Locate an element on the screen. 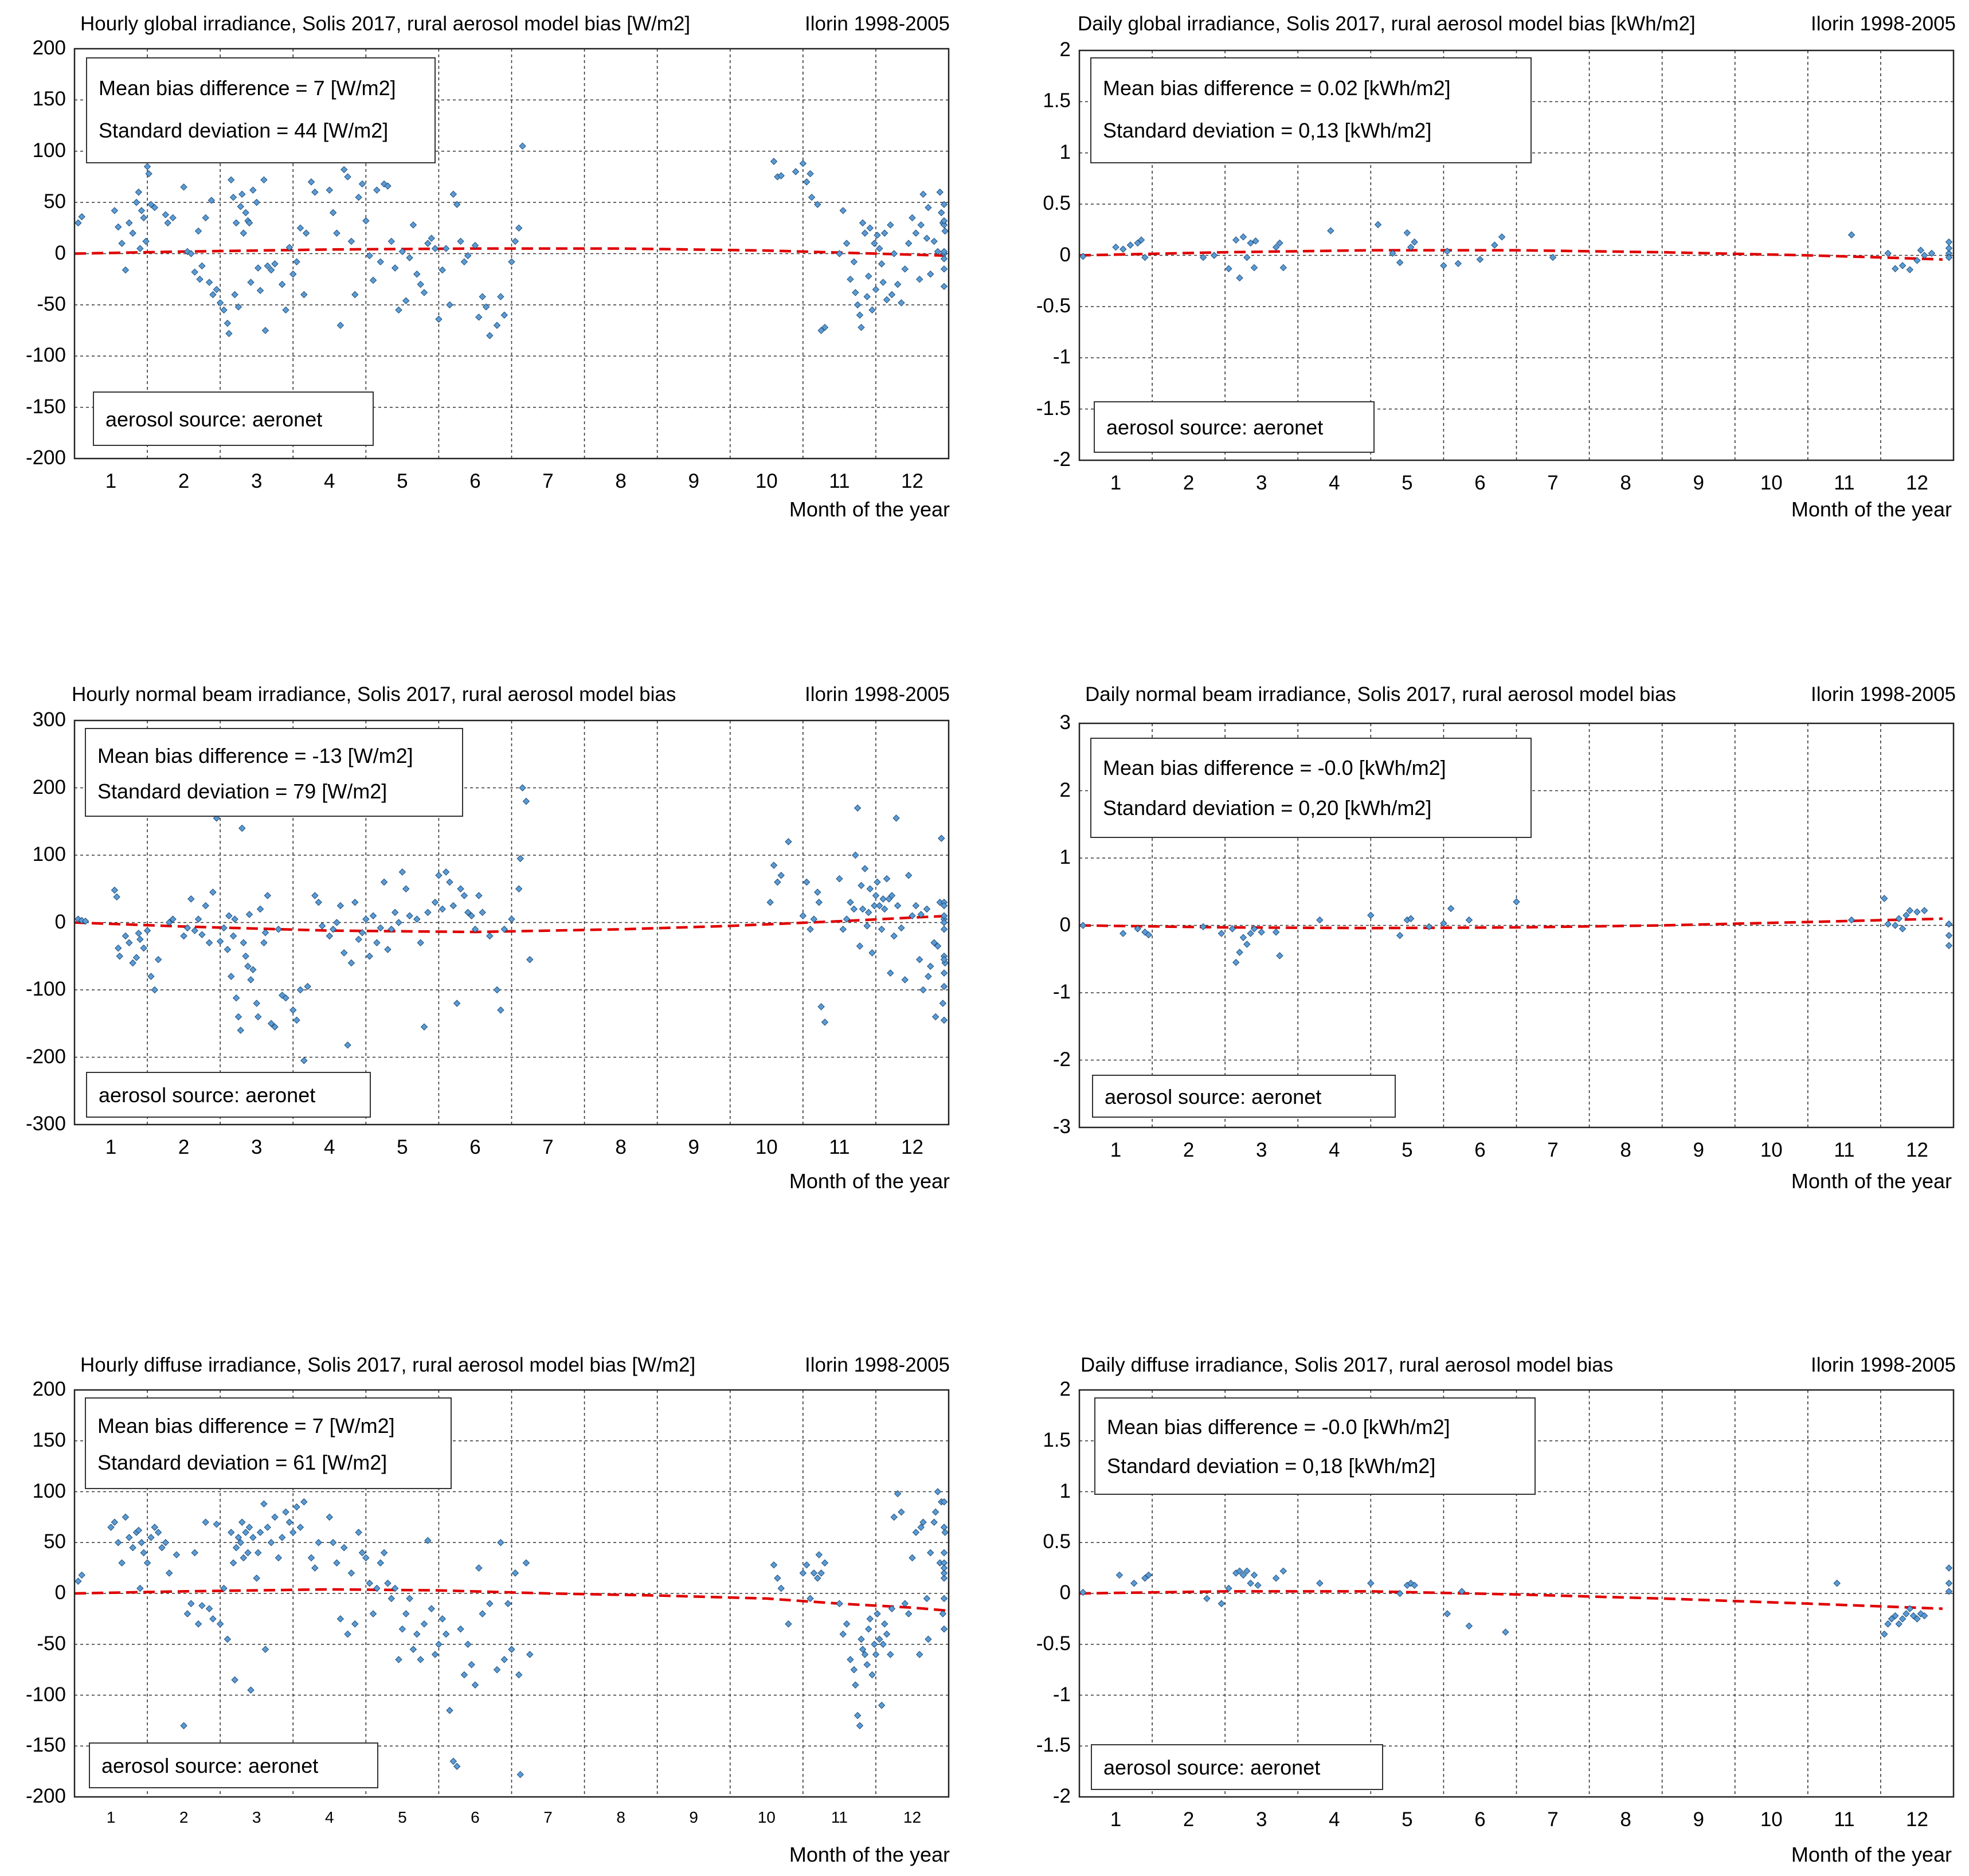 The image size is (1969, 1876). y-tick-label: 200 is located at coordinates (49, 48).